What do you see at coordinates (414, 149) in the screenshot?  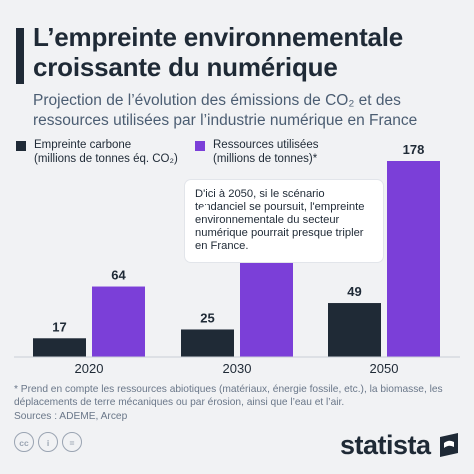 I see `data-label-resources-2050: 178` at bounding box center [414, 149].